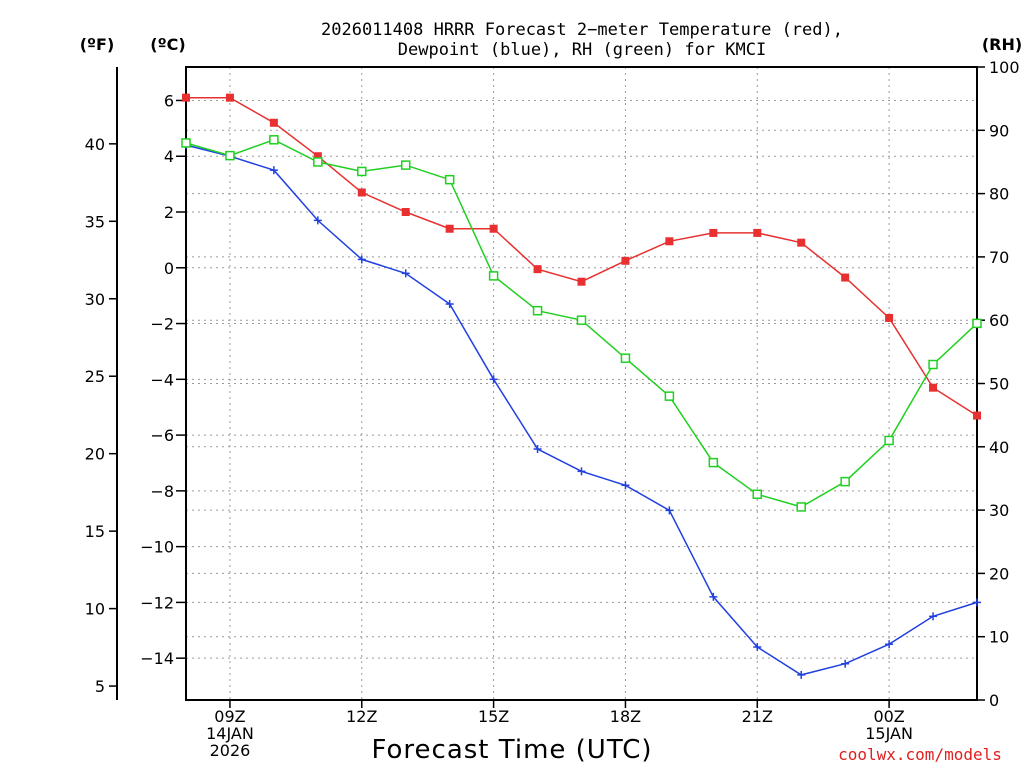 Image resolution: width=1024 pixels, height=768 pixels. What do you see at coordinates (95, 609) in the screenshot?
I see `fahrenheit-tick-label: 10` at bounding box center [95, 609].